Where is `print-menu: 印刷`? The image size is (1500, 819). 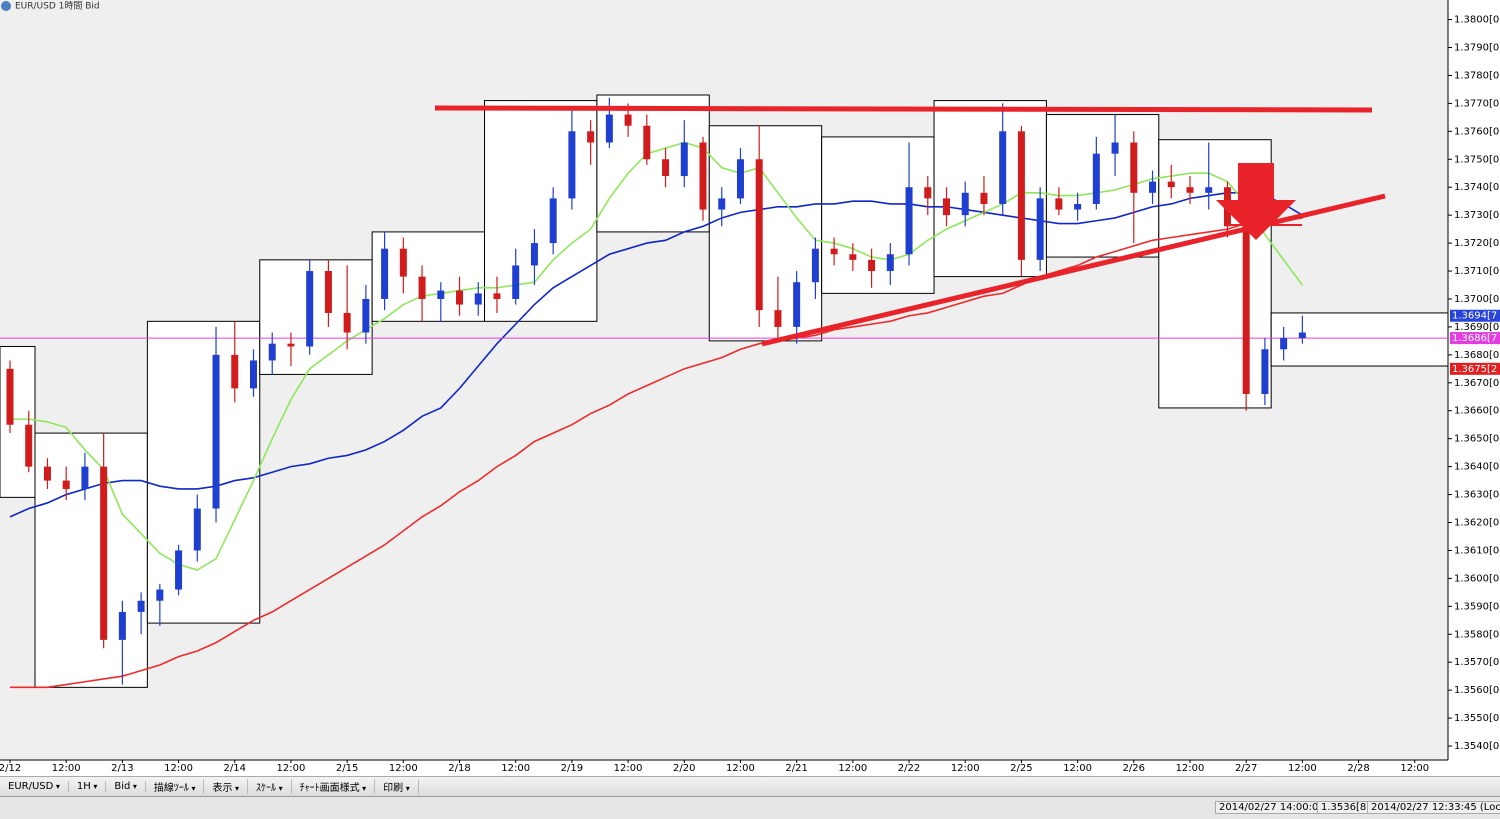 print-menu: 印刷 is located at coordinates (397, 786).